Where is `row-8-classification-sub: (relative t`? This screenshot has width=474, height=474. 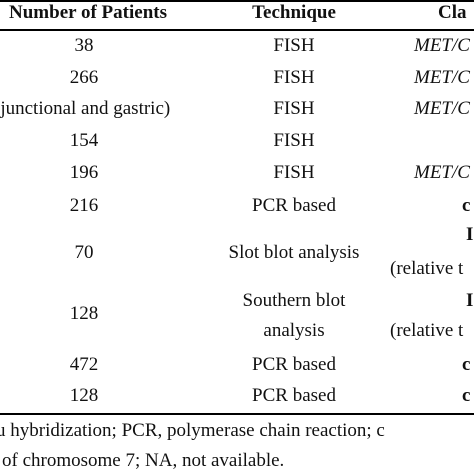
row-8-classification-sub: (relative t is located at coordinates (427, 330).